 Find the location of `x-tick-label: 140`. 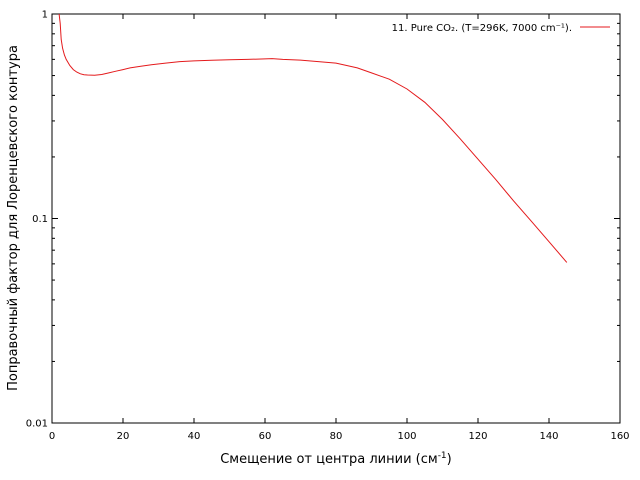

x-tick-label: 140 is located at coordinates (548, 436).